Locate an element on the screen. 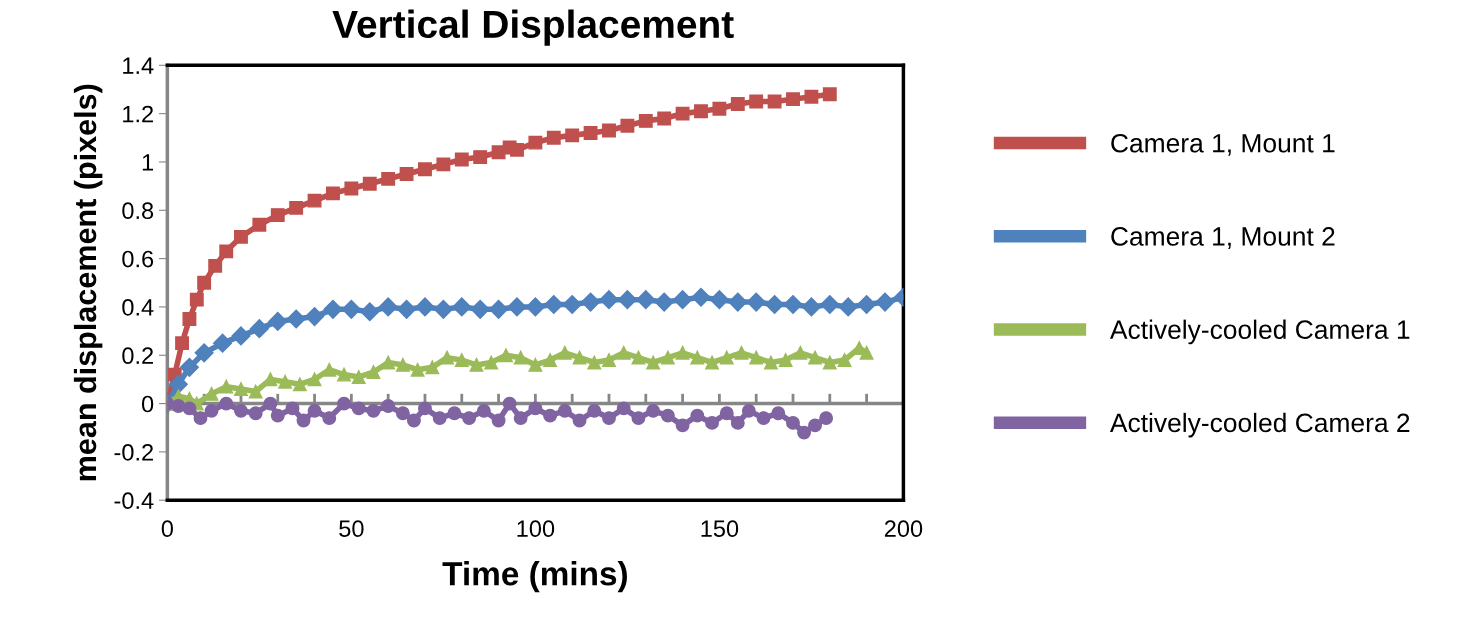 The width and height of the screenshot is (1481, 634). y-axis-title: mean displacement (pixels) is located at coordinates (88, 282).